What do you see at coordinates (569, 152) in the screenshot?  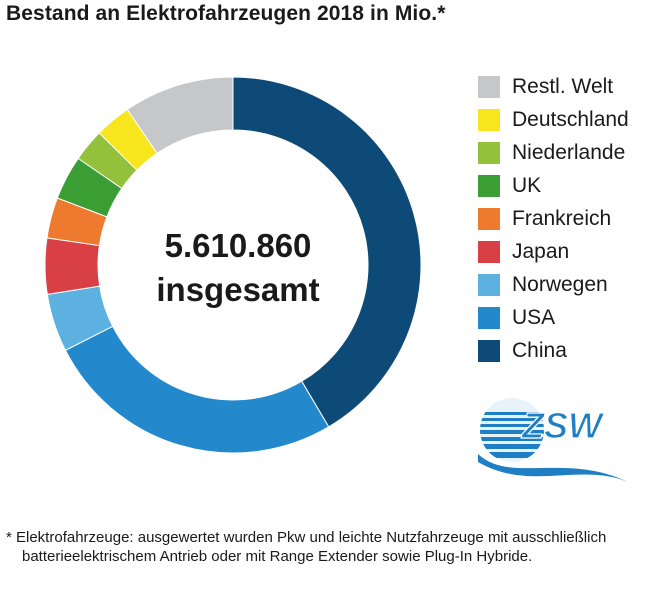 I see `legend-label: Niederlande` at bounding box center [569, 152].